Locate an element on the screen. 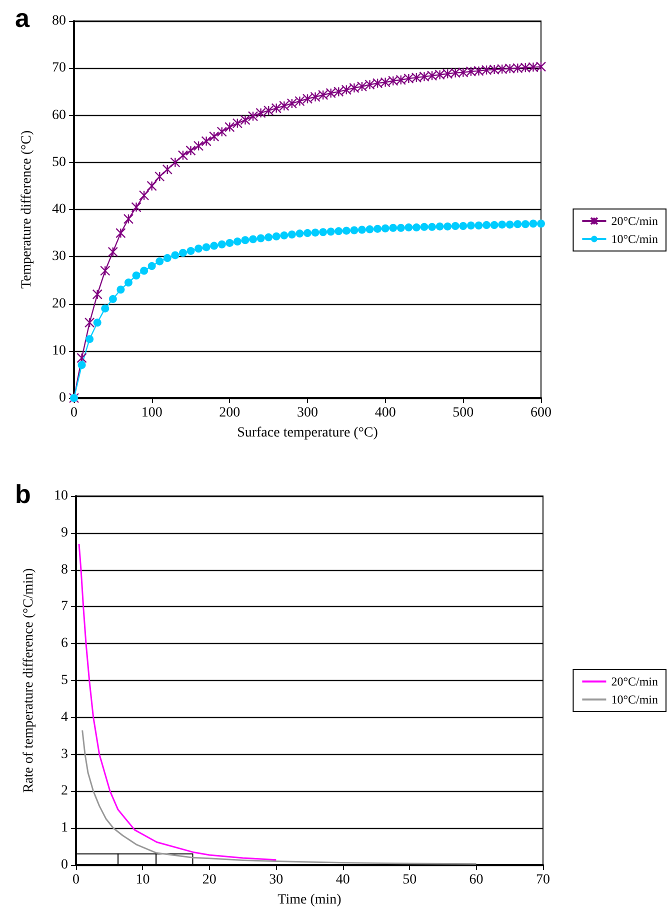  y-tick-label: 60 is located at coordinates (59, 115).